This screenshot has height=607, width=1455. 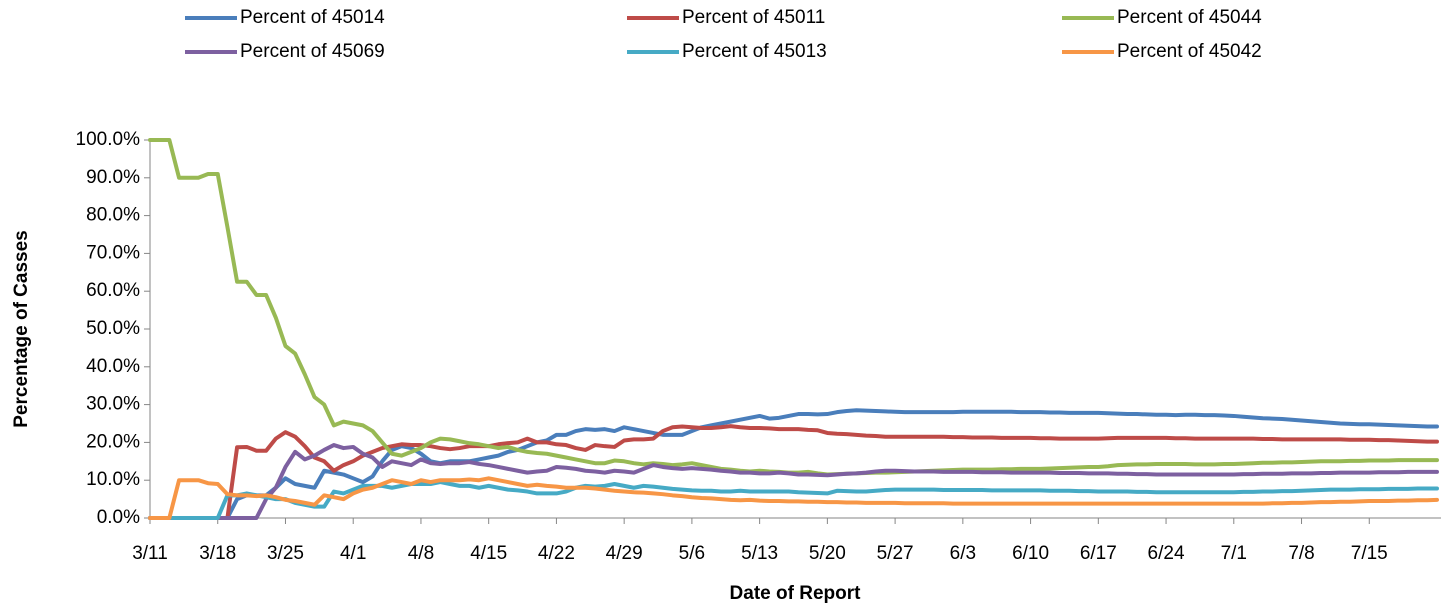 What do you see at coordinates (113, 366) in the screenshot?
I see `y-tick-label: 40.0%` at bounding box center [113, 366].